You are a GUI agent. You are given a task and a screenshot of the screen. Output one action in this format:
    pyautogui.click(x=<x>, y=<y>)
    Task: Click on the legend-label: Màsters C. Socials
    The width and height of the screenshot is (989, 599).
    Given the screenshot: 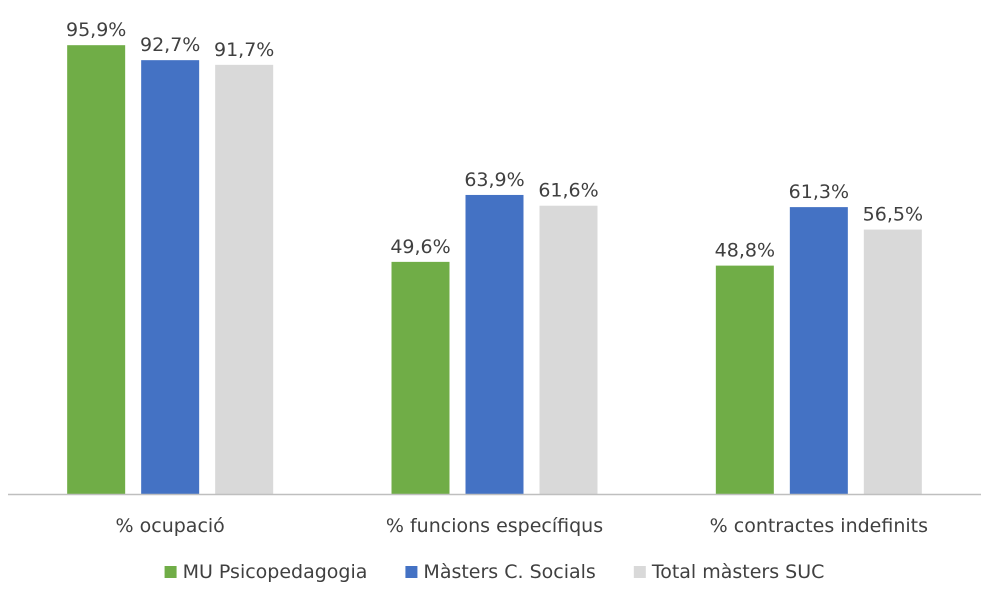 What is the action you would take?
    pyautogui.click(x=509, y=572)
    